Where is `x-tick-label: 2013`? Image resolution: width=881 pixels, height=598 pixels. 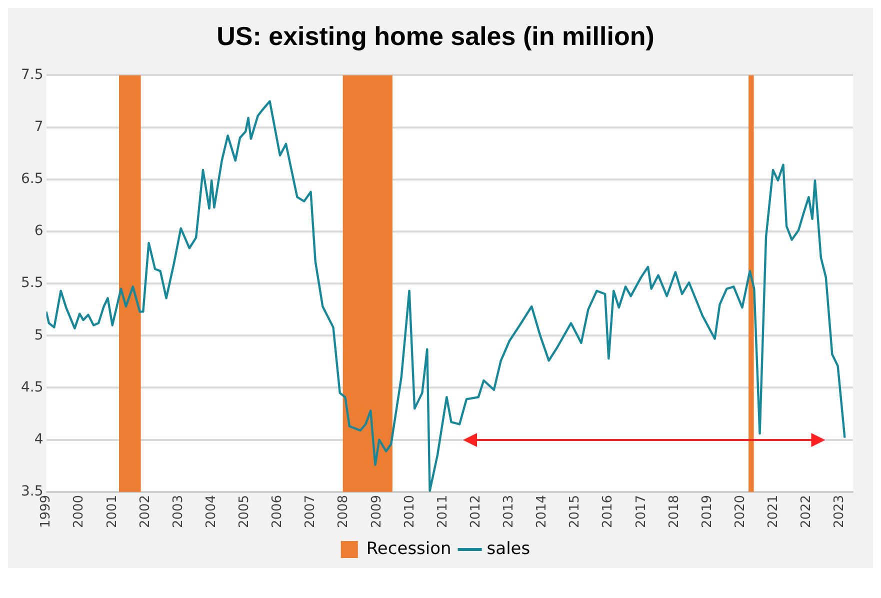
x-tick-label: 2013 is located at coordinates (509, 511).